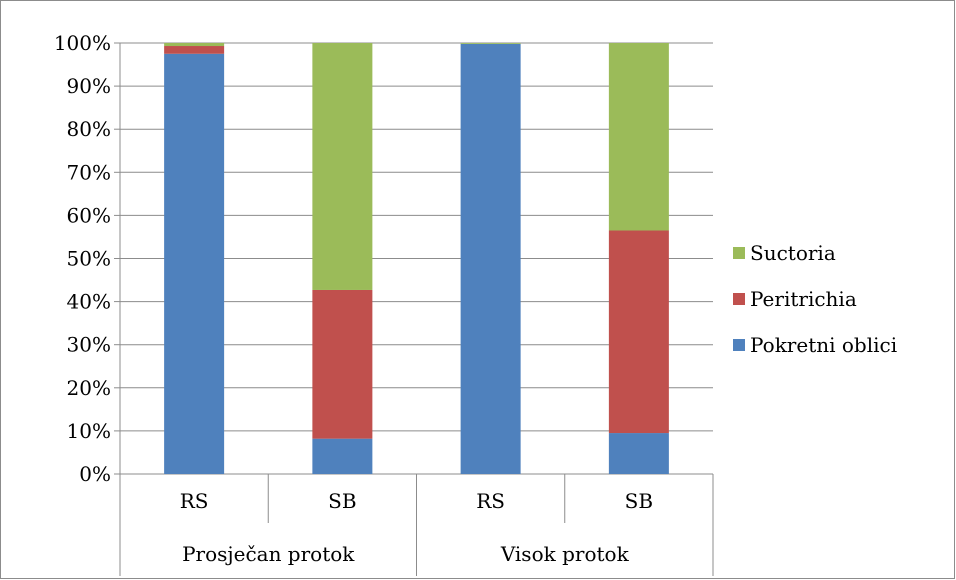 Image resolution: width=956 pixels, height=580 pixels. Describe the element at coordinates (95, 474) in the screenshot. I see `y-tick-label: 0%` at that location.